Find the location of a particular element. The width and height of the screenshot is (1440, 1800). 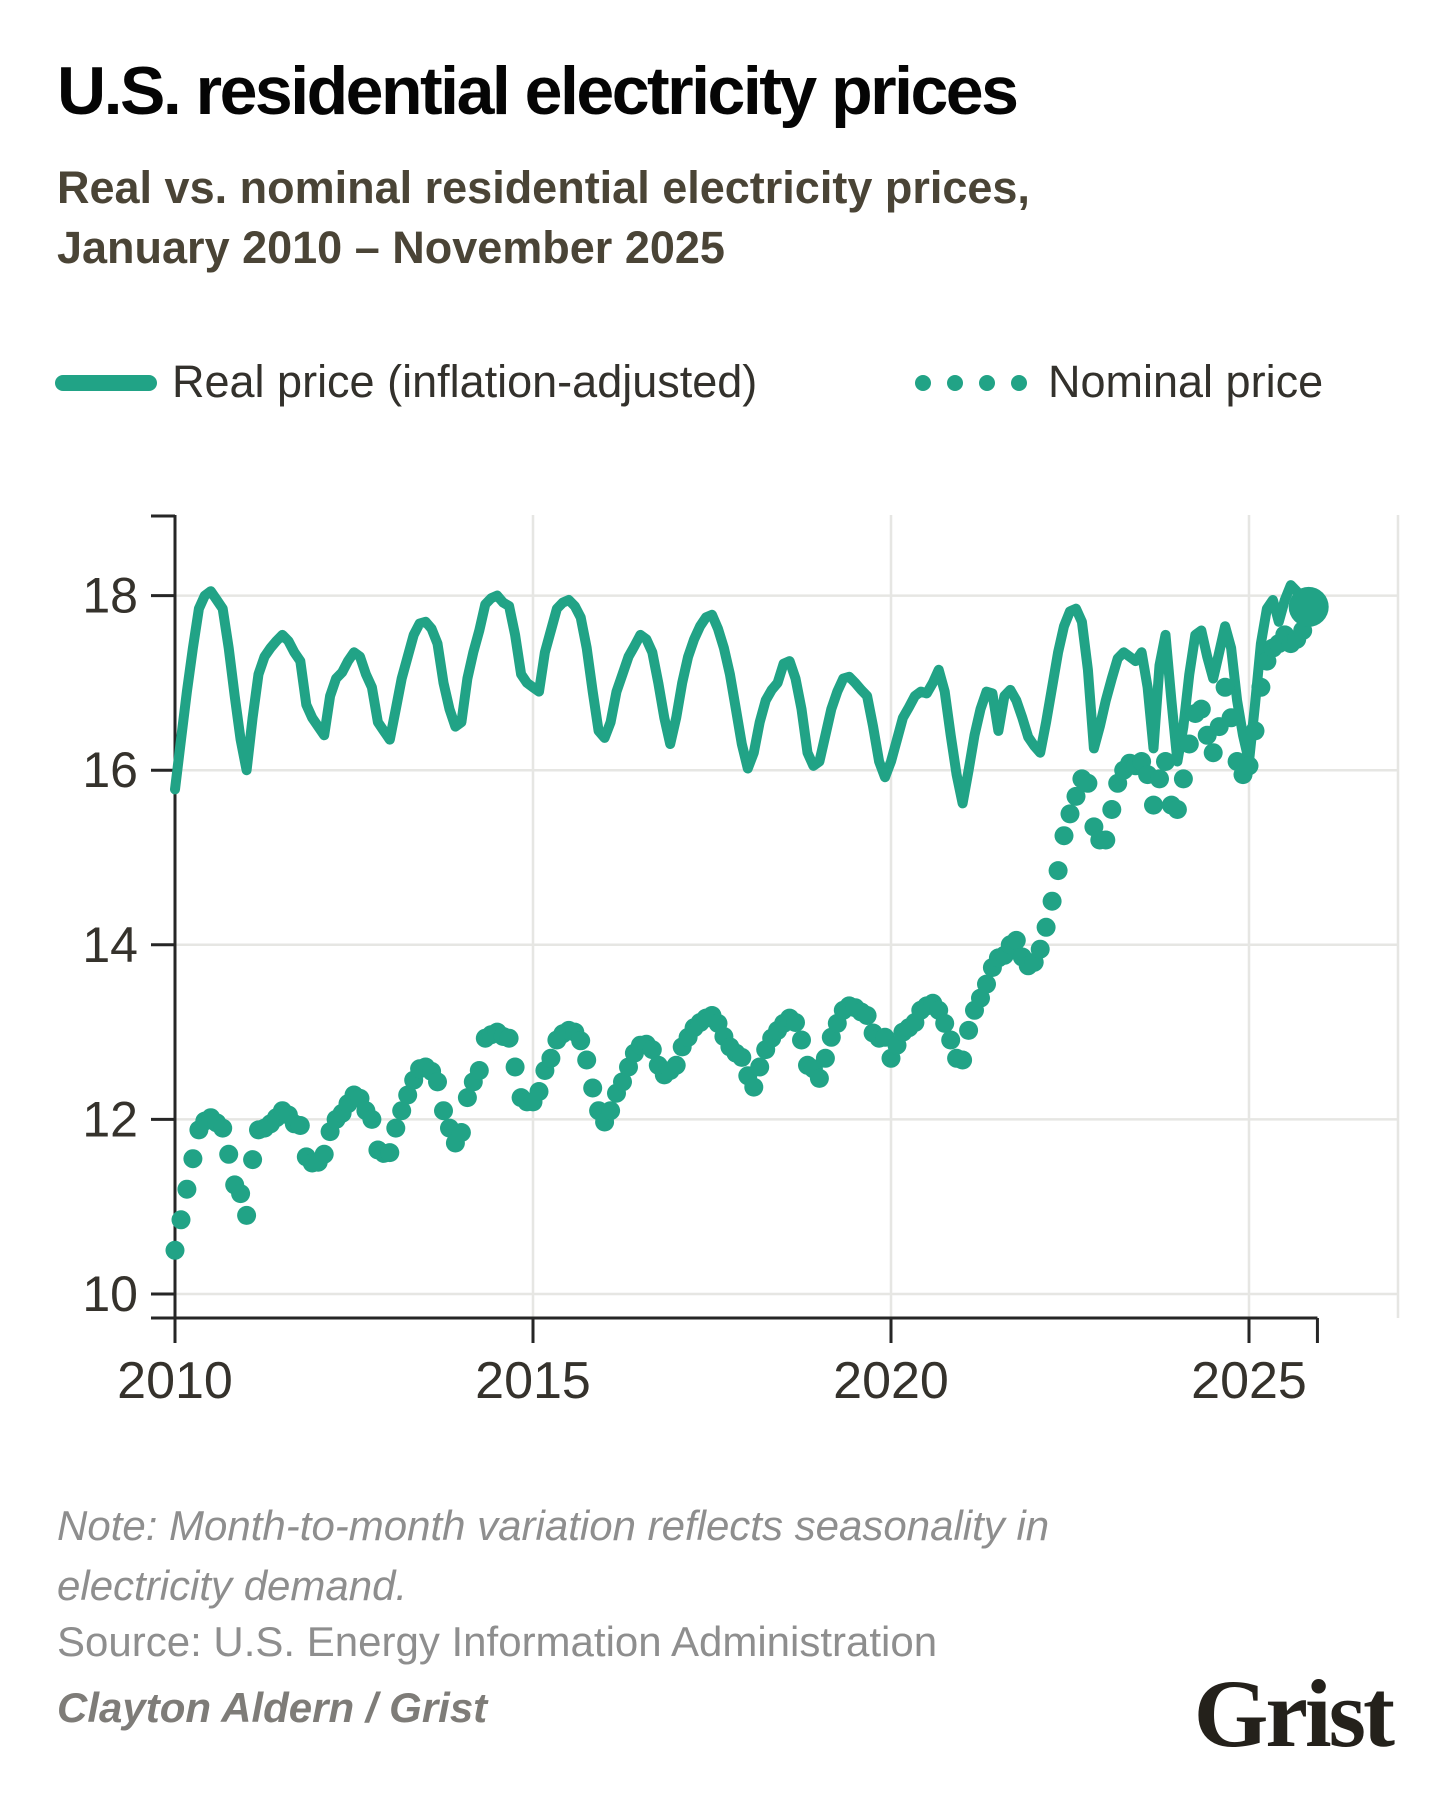

chart-credit: Clayton Aldern / Grist is located at coordinates (272, 1707).